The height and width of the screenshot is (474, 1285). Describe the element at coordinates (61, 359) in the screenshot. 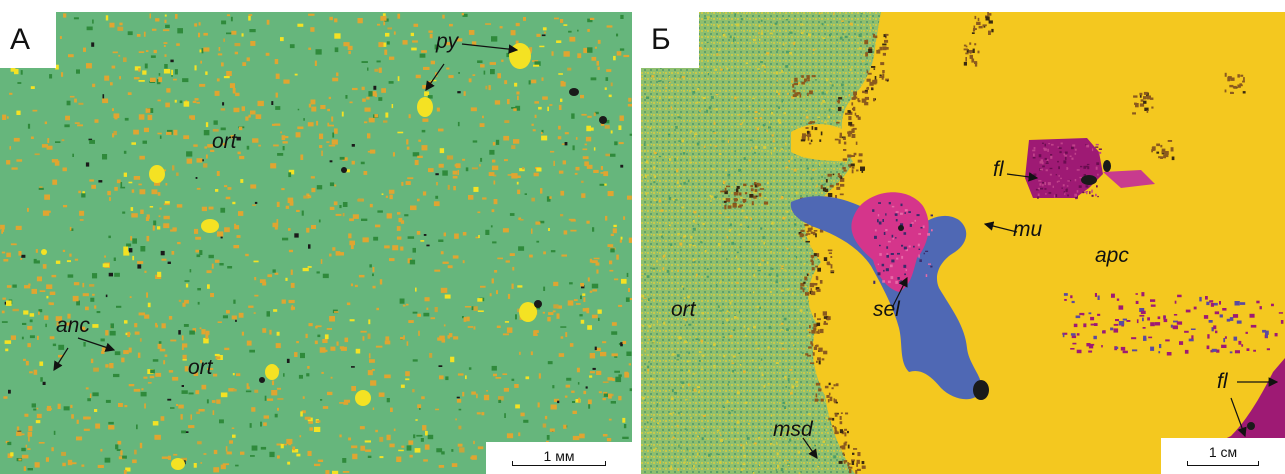

I see `anc-arrow-left` at that location.